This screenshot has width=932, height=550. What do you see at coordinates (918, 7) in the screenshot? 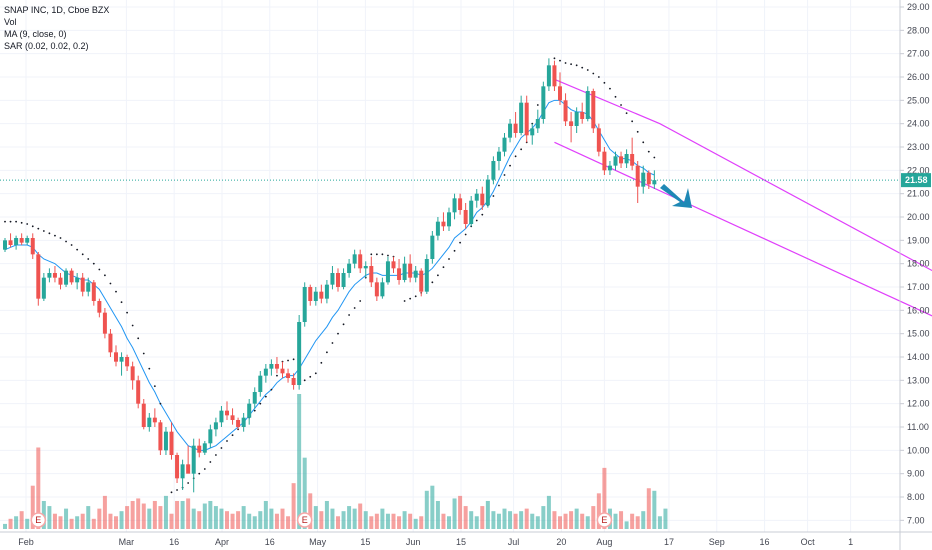
I see `y-tick-label: 29.00` at bounding box center [918, 7].